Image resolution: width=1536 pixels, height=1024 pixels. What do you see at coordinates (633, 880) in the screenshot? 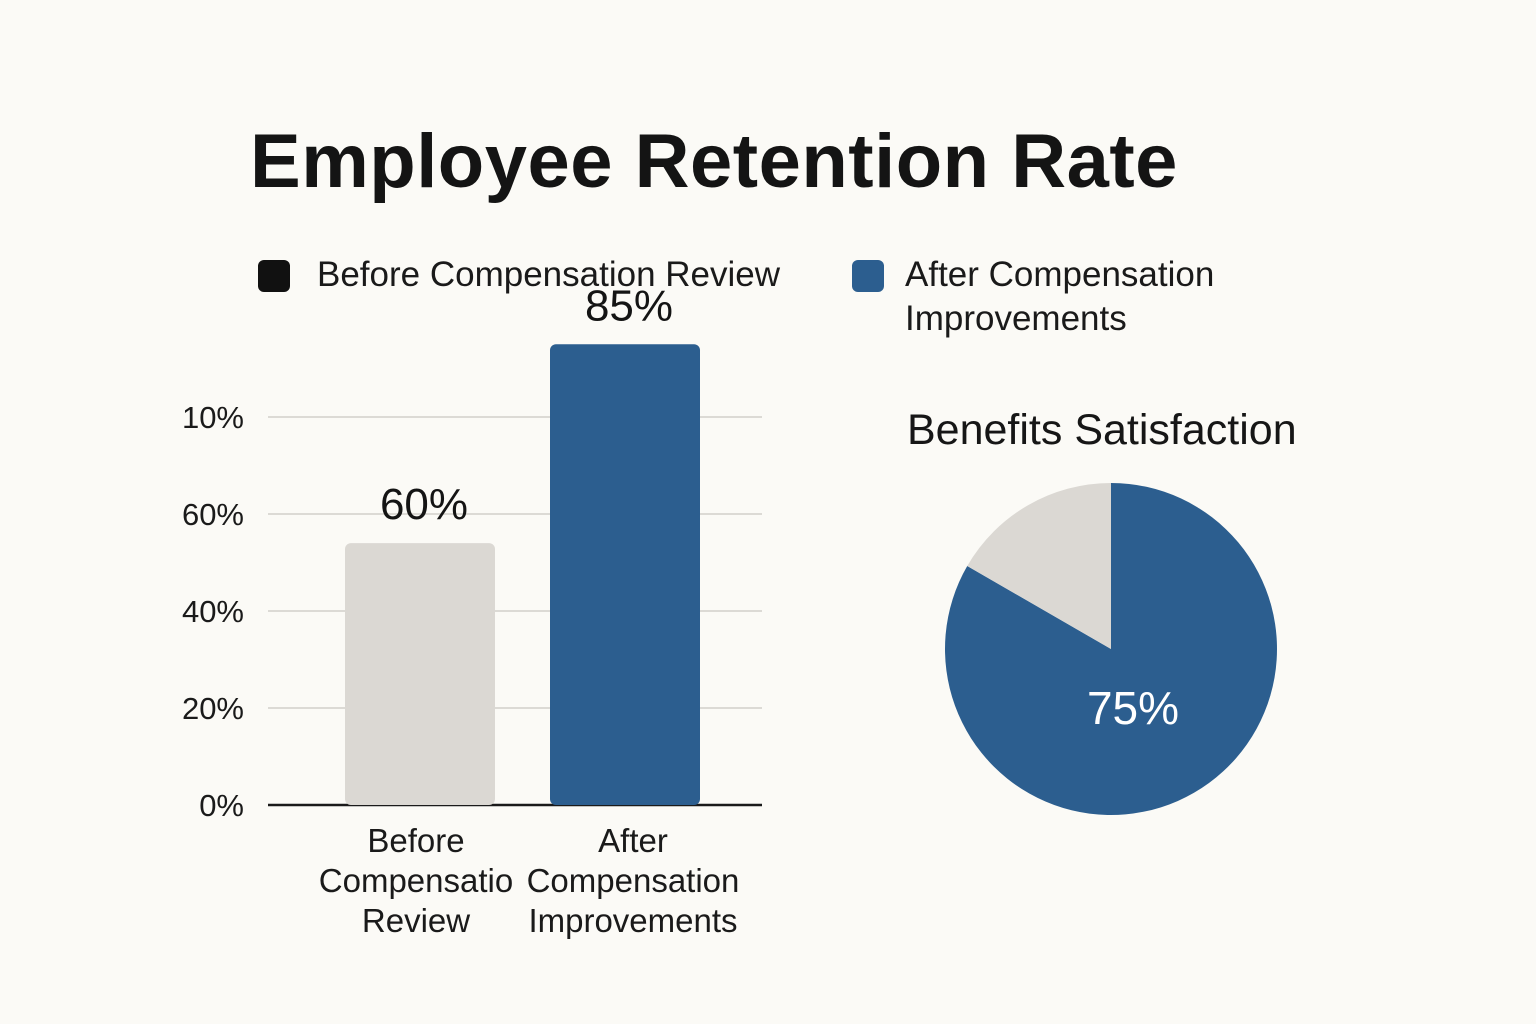
I see `x-category-label: Compensation` at bounding box center [633, 880].